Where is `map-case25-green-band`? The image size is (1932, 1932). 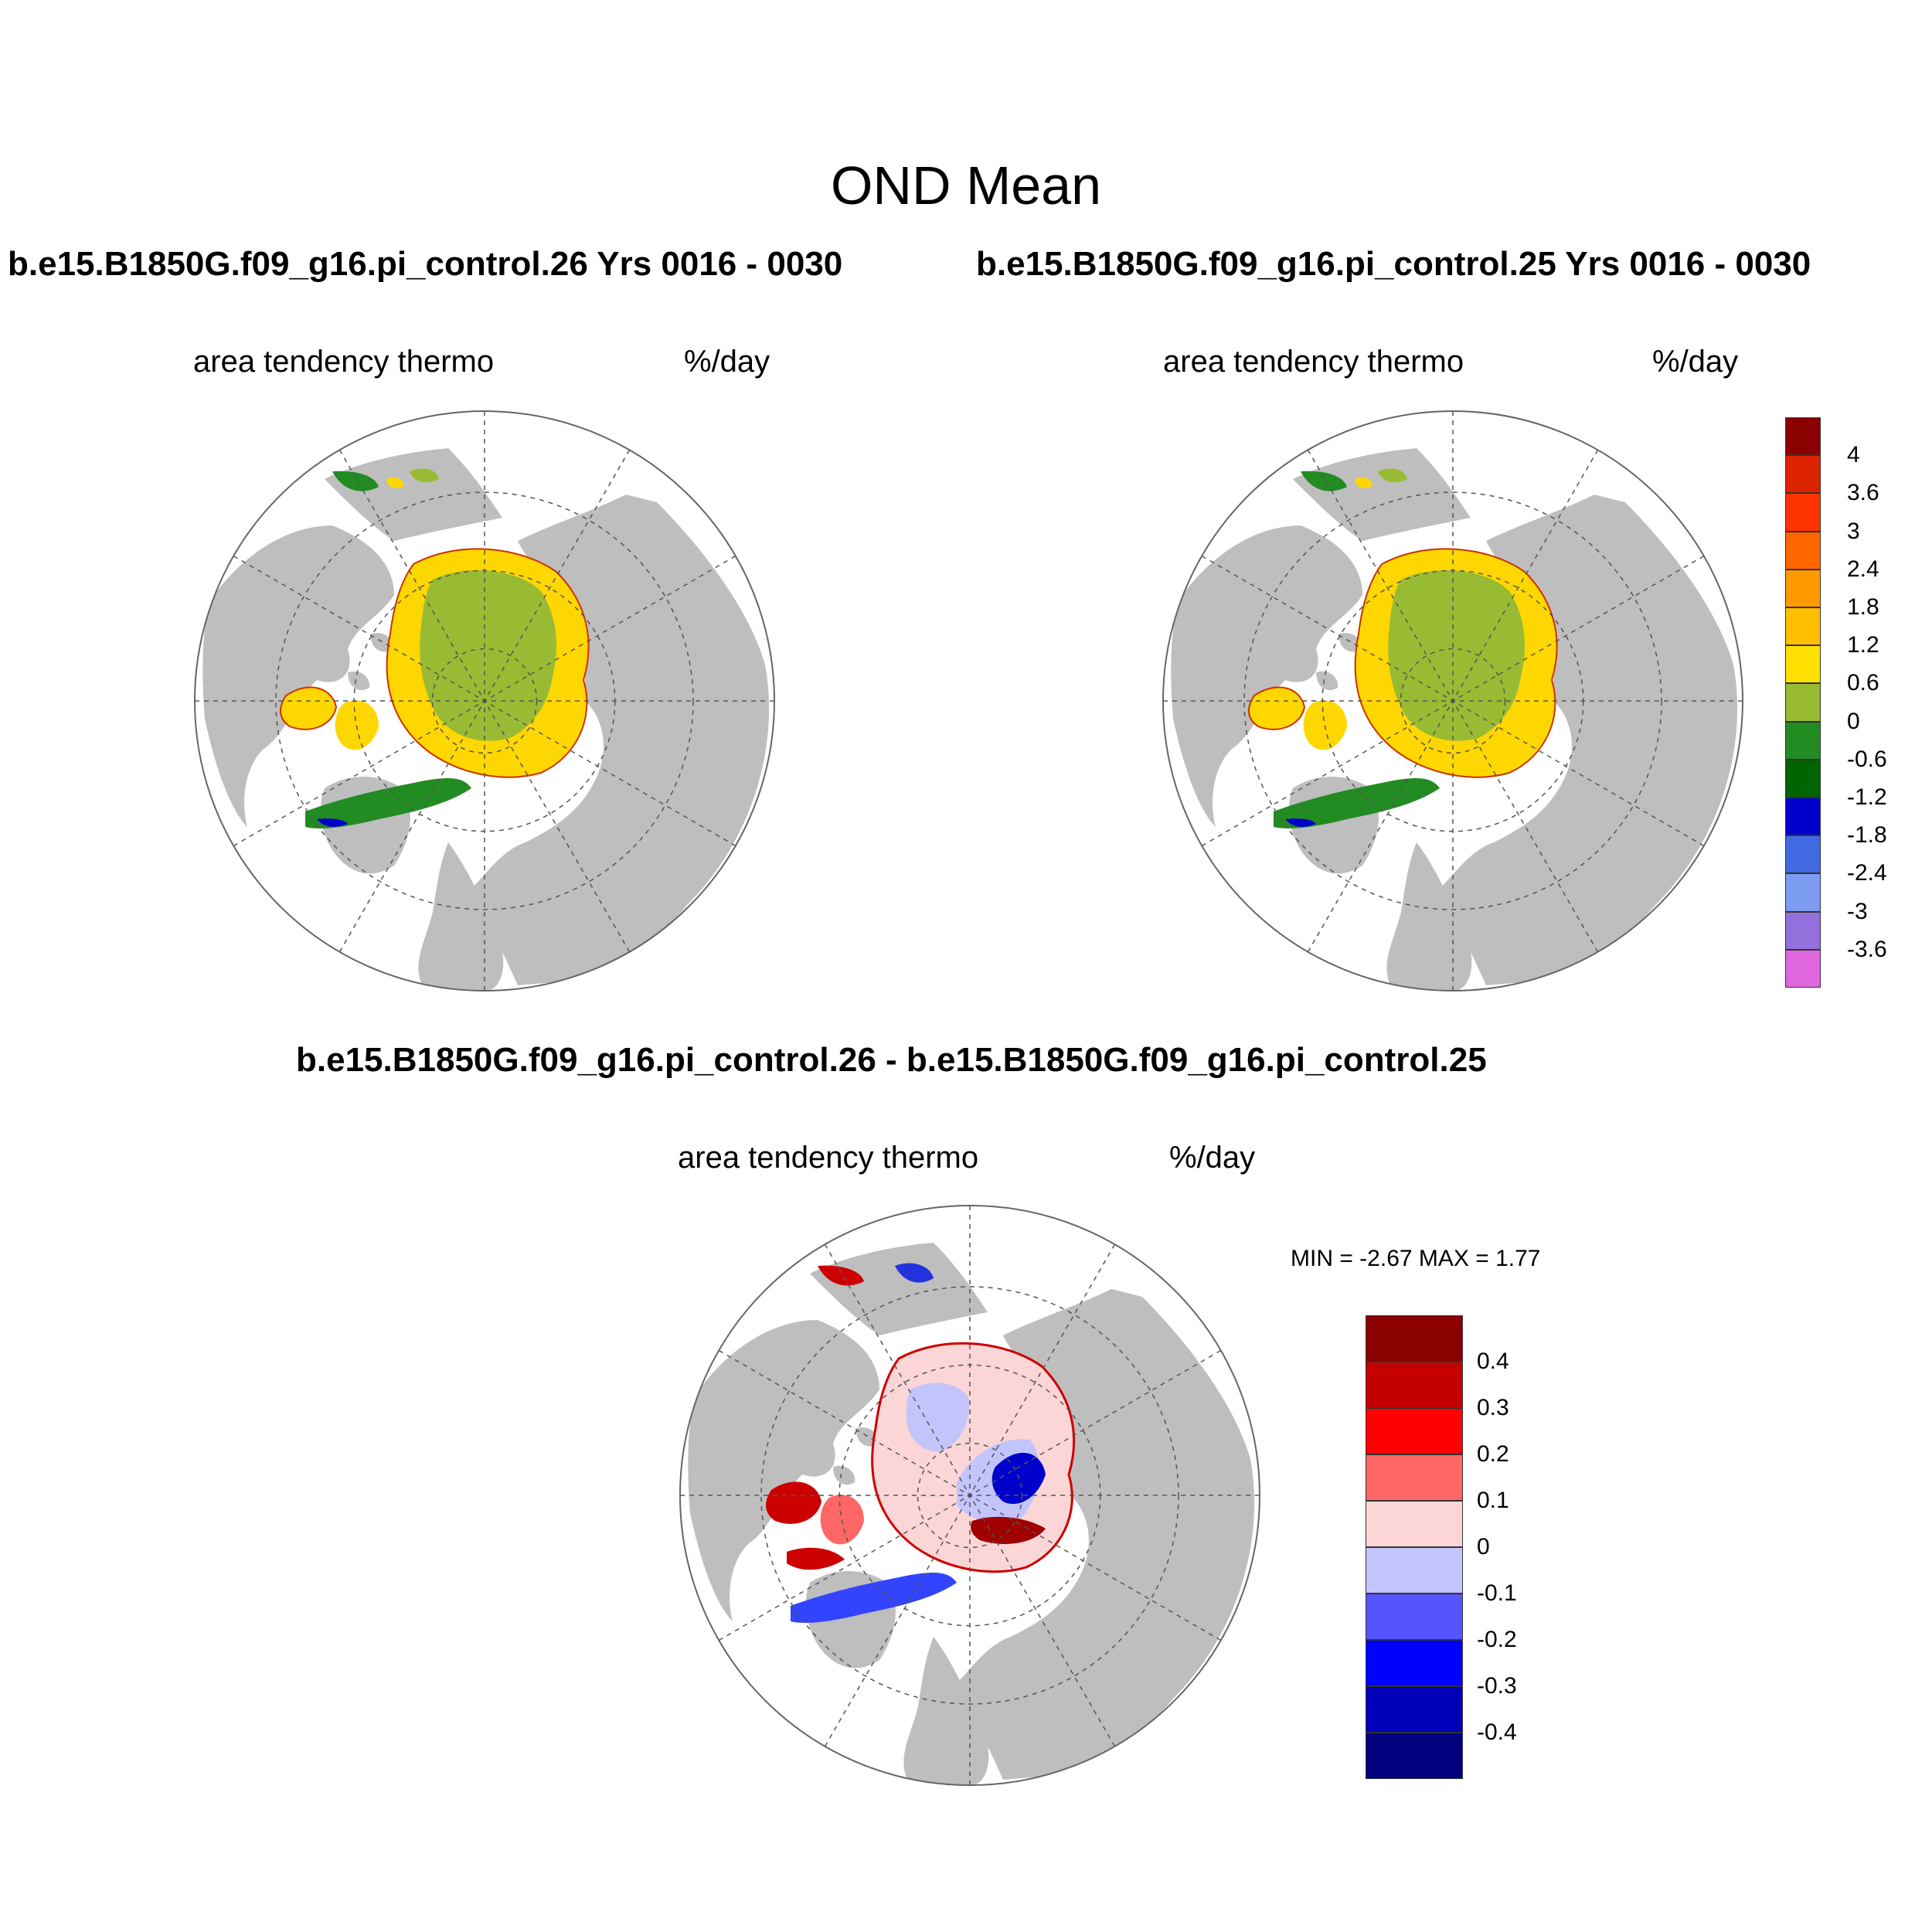
map-case25-green-band is located at coordinates (1357, 803).